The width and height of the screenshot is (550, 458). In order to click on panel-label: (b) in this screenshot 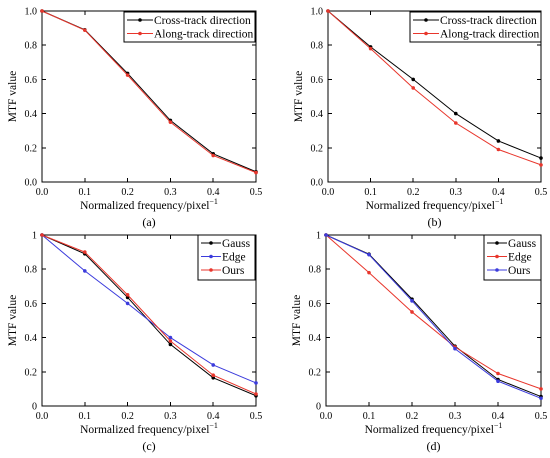, I will do `click(435, 222)`.